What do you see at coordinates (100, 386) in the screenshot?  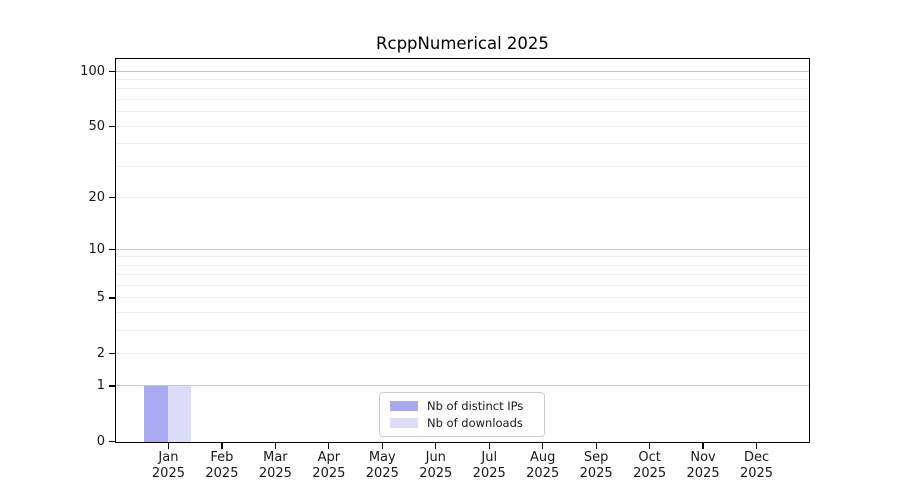 I see `y-tick-label: 1` at bounding box center [100, 386].